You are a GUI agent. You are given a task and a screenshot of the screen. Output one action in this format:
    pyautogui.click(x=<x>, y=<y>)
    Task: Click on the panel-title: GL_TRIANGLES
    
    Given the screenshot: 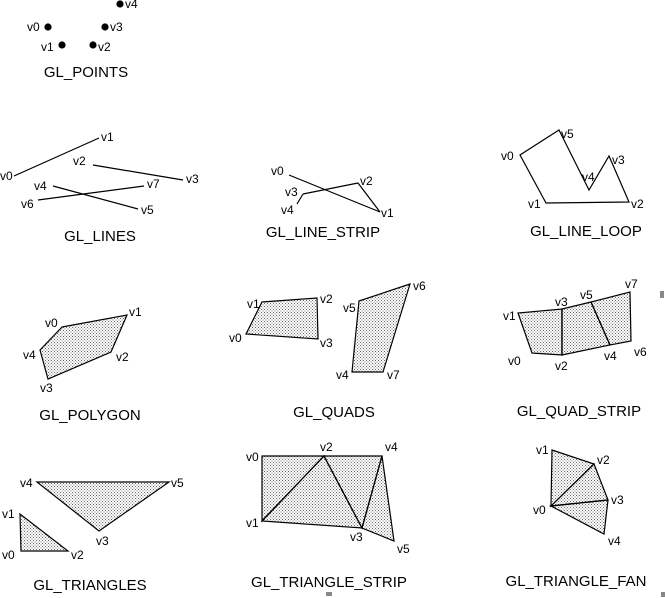 What is the action you would take?
    pyautogui.click(x=89, y=585)
    